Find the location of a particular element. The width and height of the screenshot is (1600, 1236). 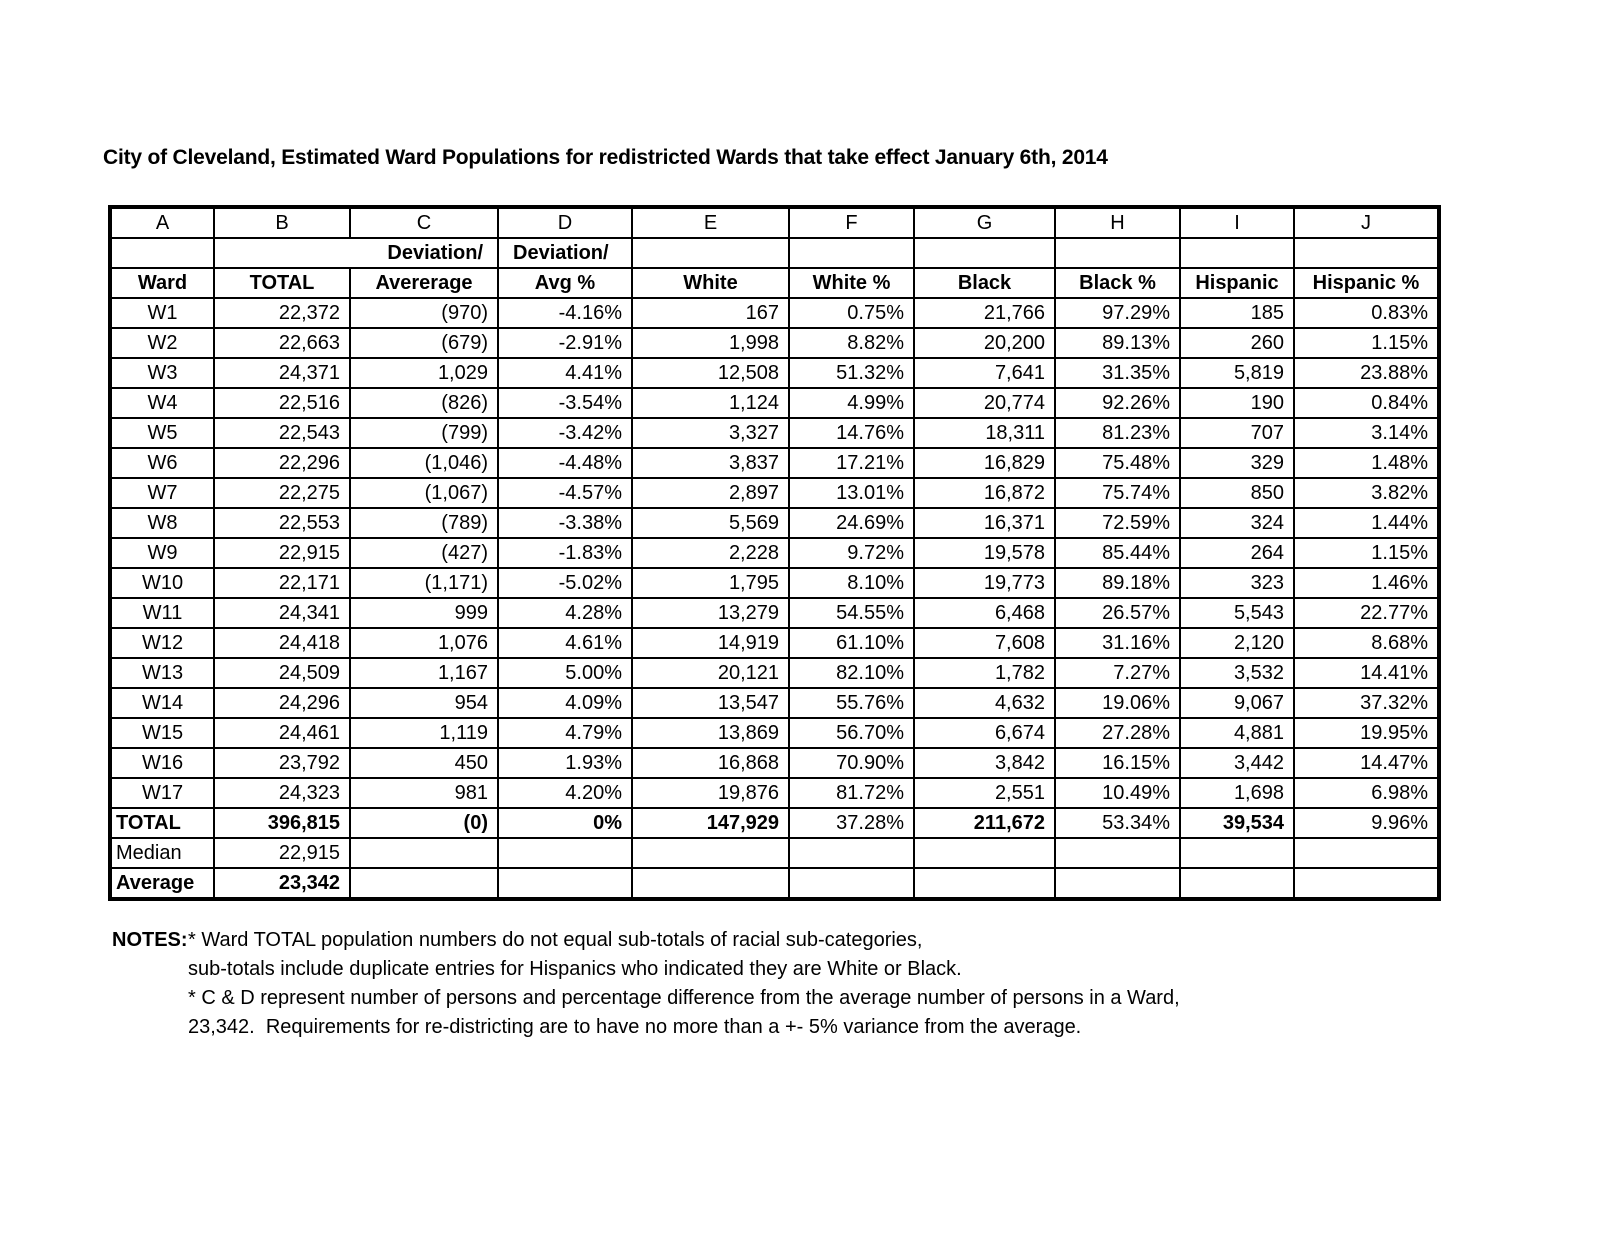

cell-total: 22,372 is located at coordinates (282, 313).